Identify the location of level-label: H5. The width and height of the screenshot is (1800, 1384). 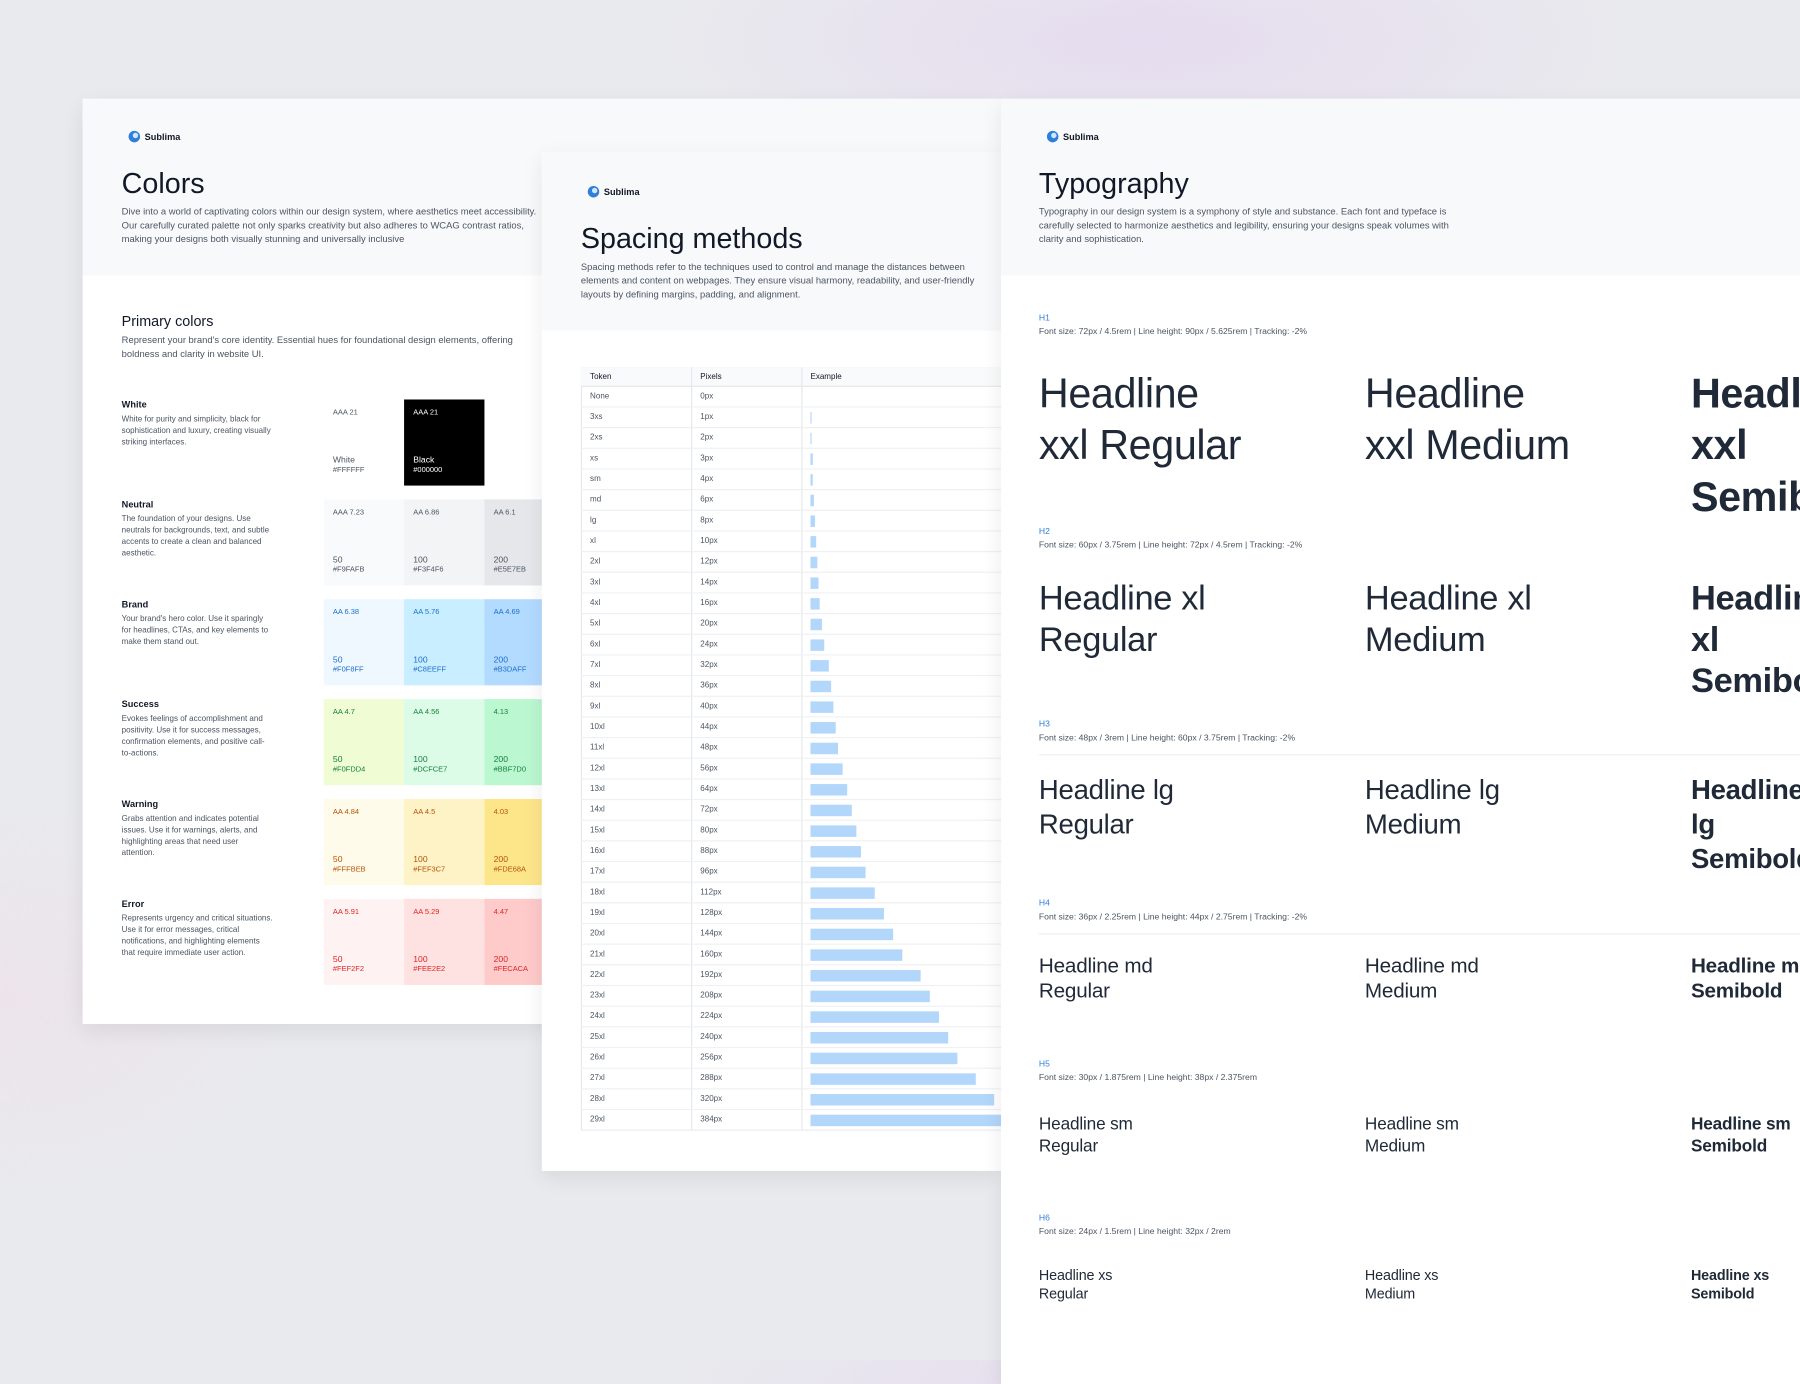
(1044, 1063).